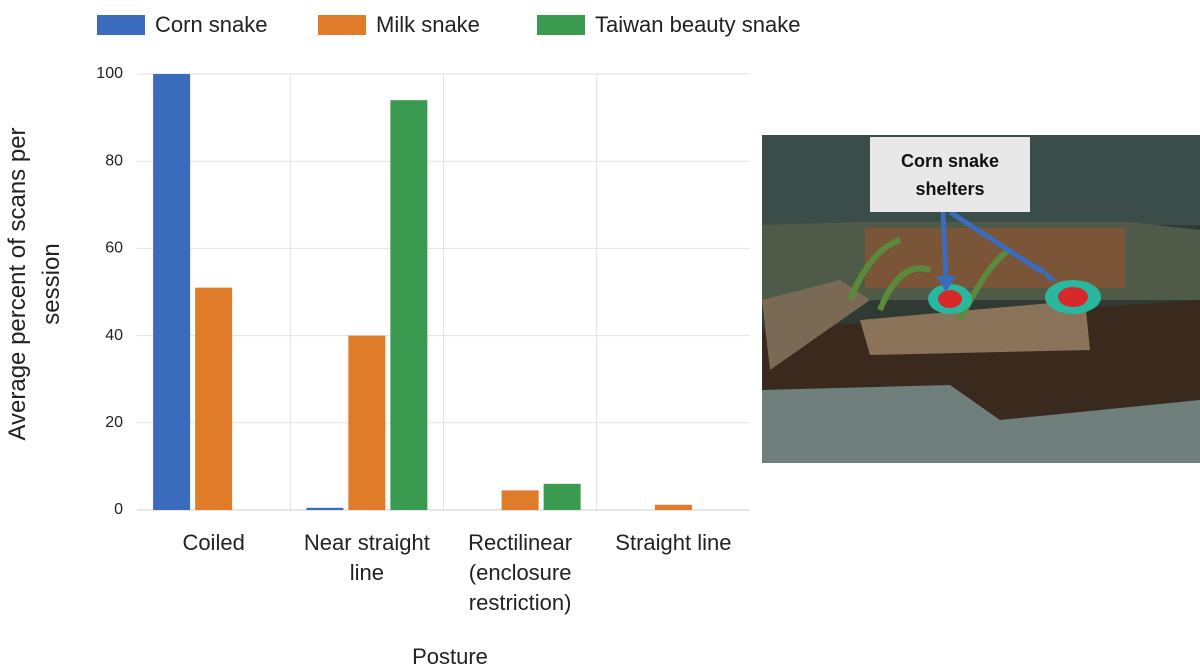  I want to click on y-tick-label: 0, so click(118, 509).